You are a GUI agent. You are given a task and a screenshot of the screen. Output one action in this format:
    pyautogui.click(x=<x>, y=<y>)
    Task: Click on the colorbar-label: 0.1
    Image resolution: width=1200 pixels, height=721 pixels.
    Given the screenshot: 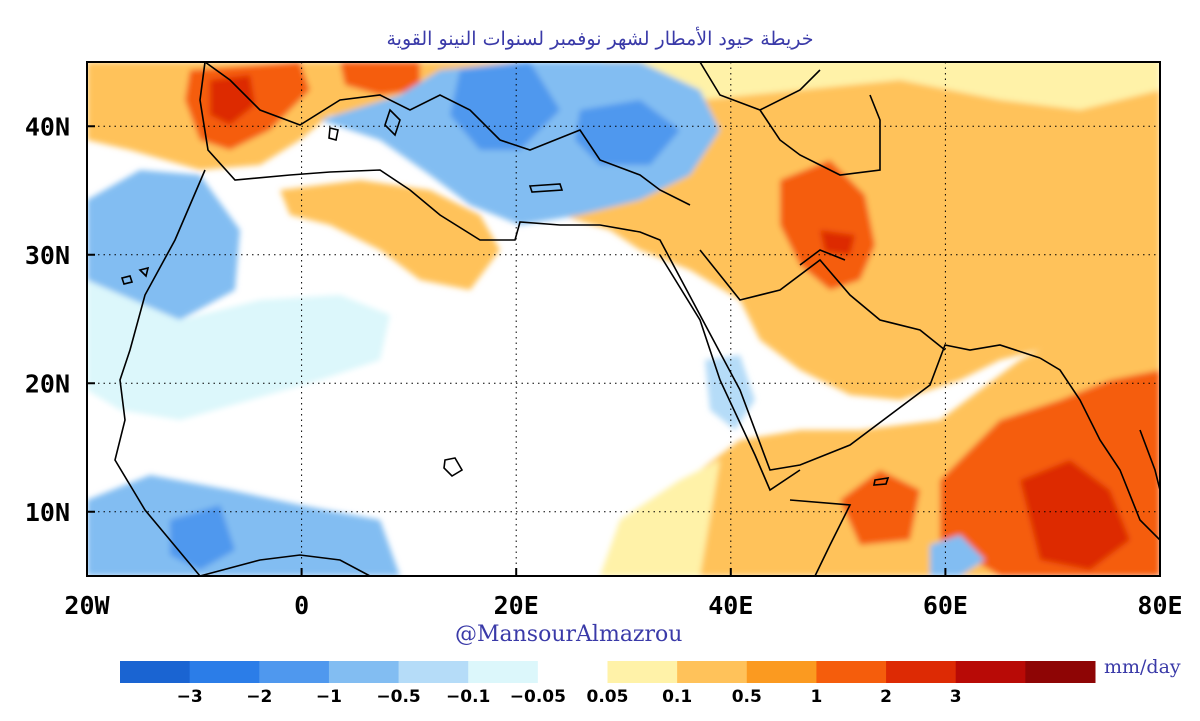 What is the action you would take?
    pyautogui.click(x=677, y=697)
    